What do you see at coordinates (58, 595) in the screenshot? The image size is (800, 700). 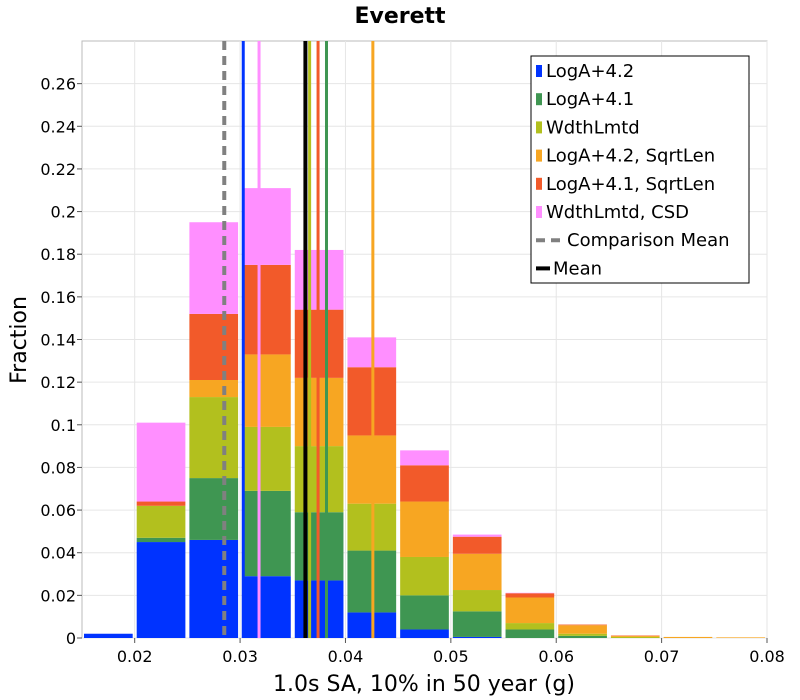 I see `y-tick-label-1: 0.02` at bounding box center [58, 595].